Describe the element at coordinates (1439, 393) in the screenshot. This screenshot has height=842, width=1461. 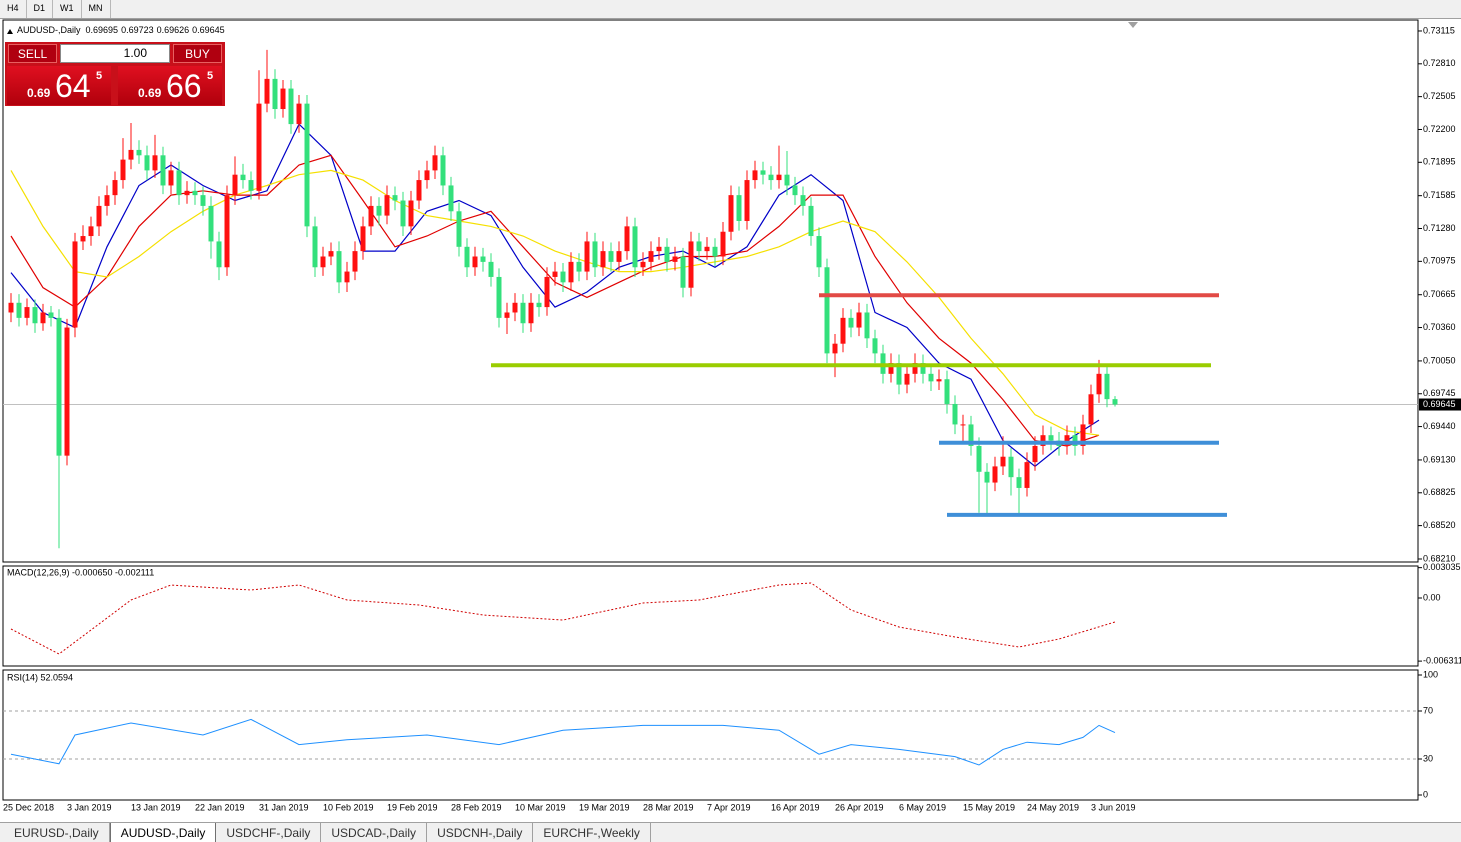
I see `y-tick-label: 0.69745` at that location.